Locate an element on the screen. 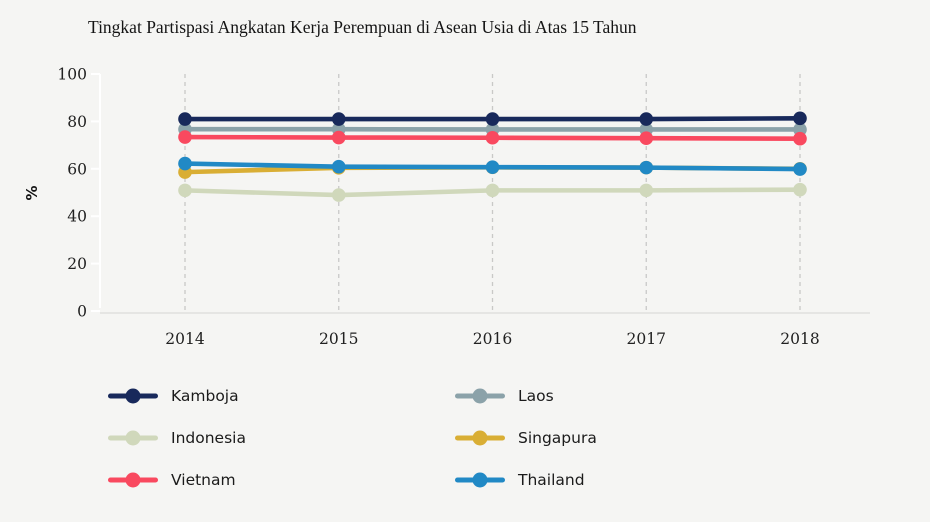 The image size is (930, 522). x-tick-label-2017: 2017 is located at coordinates (646, 339).